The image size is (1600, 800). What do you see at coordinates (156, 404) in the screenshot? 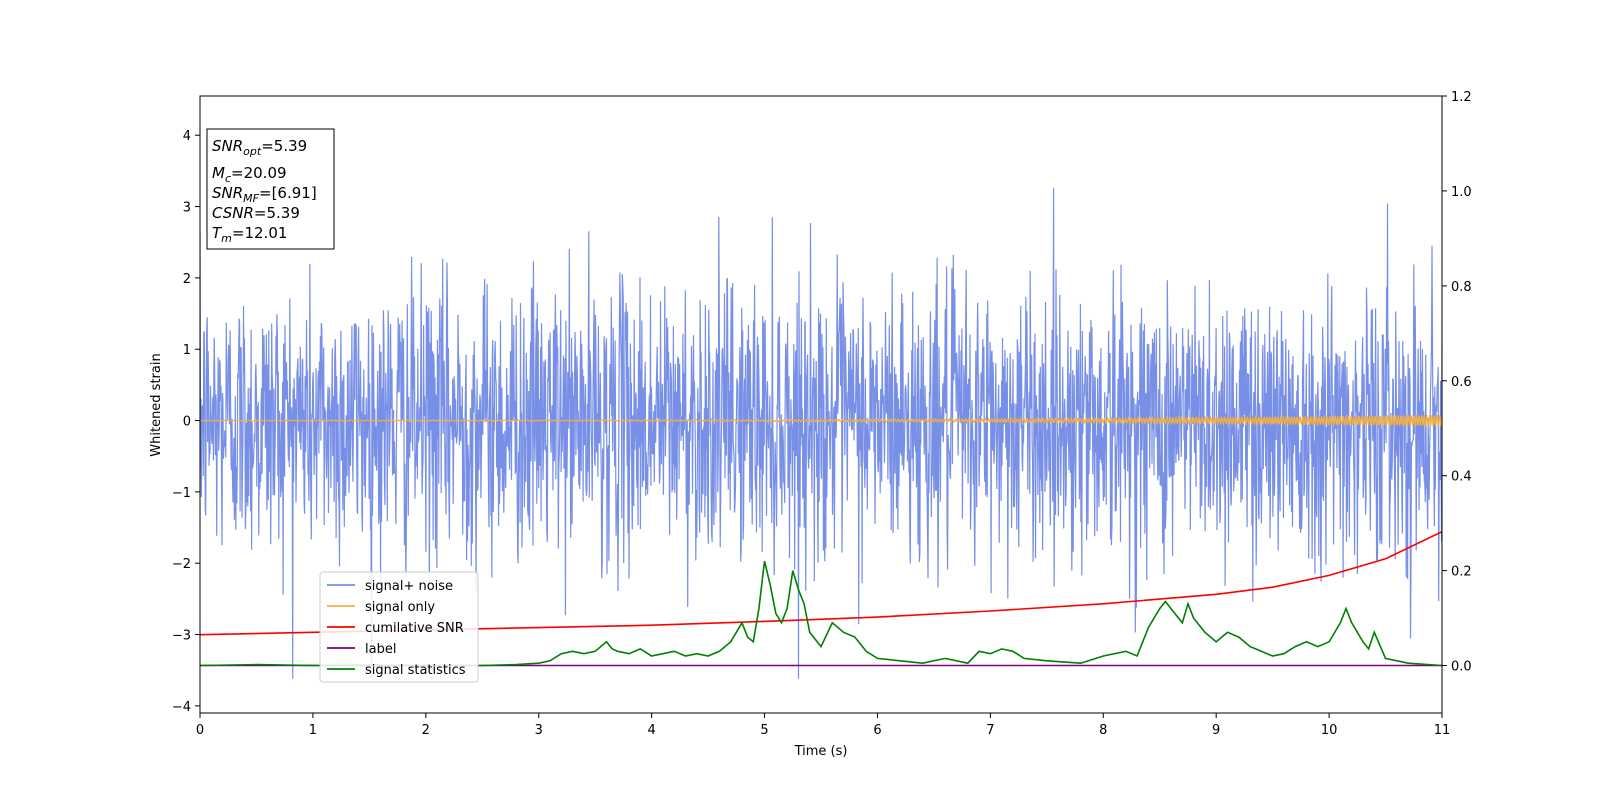
I see `y-axis-label: Whitened strain` at bounding box center [156, 404].